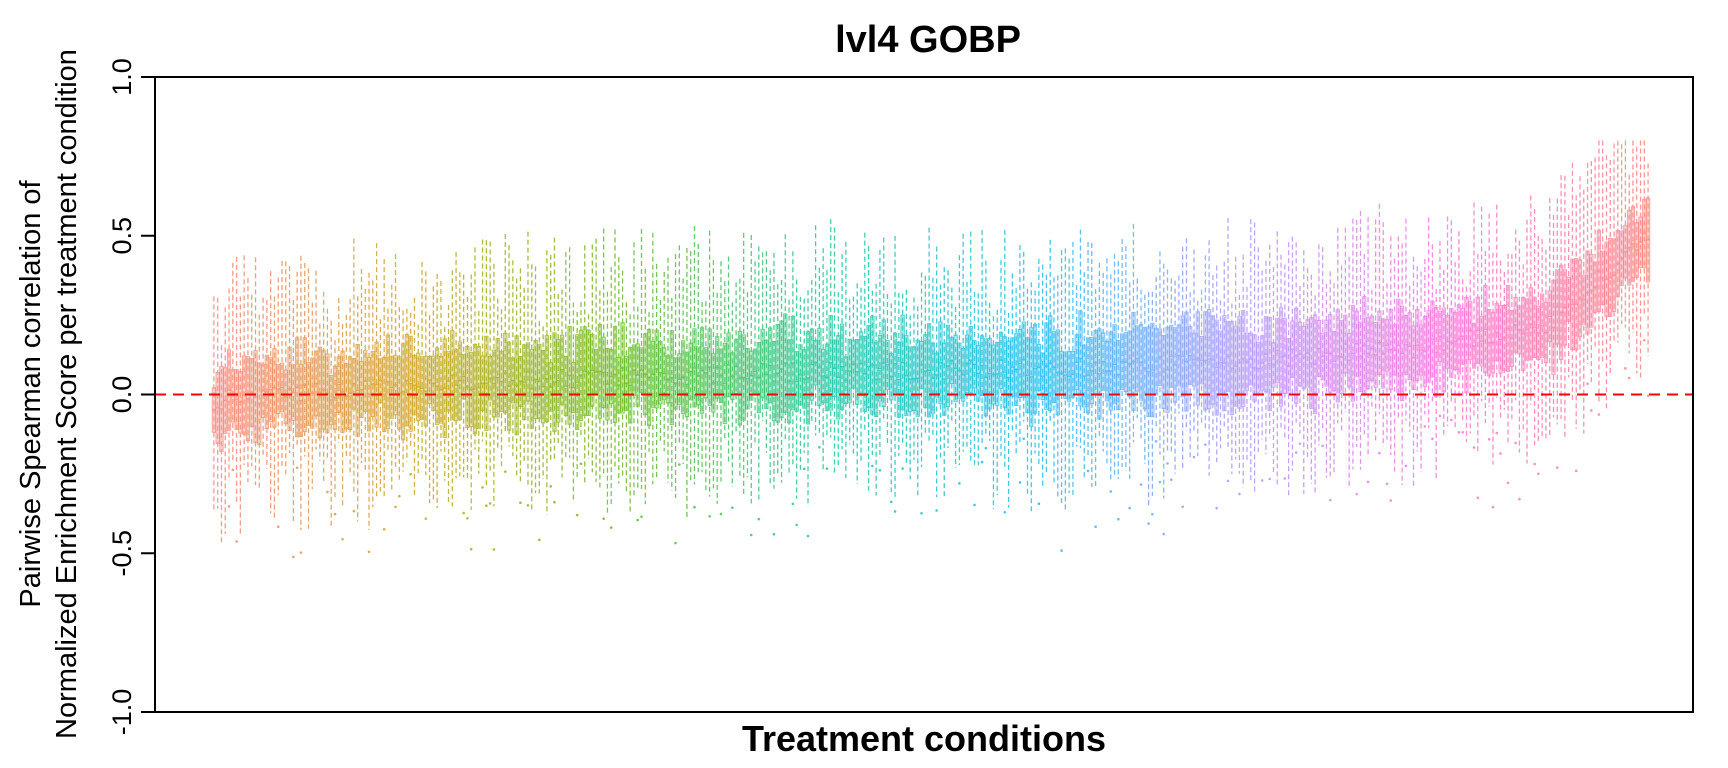 Image resolution: width=1728 pixels, height=768 pixels. Describe the element at coordinates (122, 77) in the screenshot. I see `y-tick-label-4: 1.0` at that location.